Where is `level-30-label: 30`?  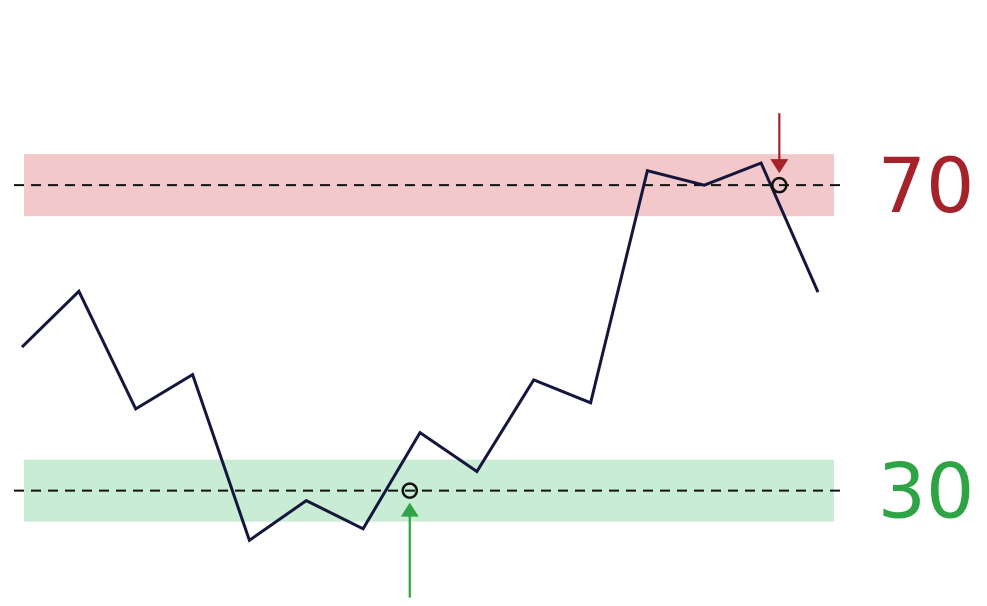
level-30-label: 30 is located at coordinates (926, 491).